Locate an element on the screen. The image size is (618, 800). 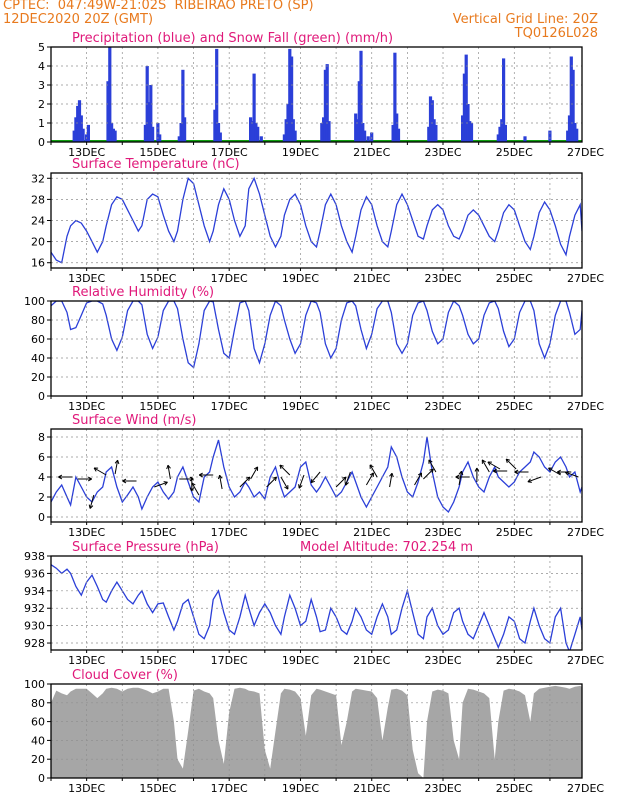
y-tick-label: 8 is located at coordinates (41, 437).